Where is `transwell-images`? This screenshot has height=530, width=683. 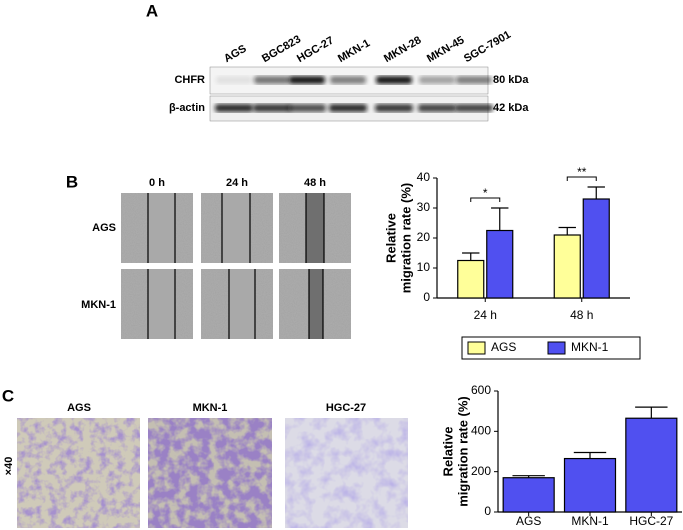
transwell-images is located at coordinates (212, 473).